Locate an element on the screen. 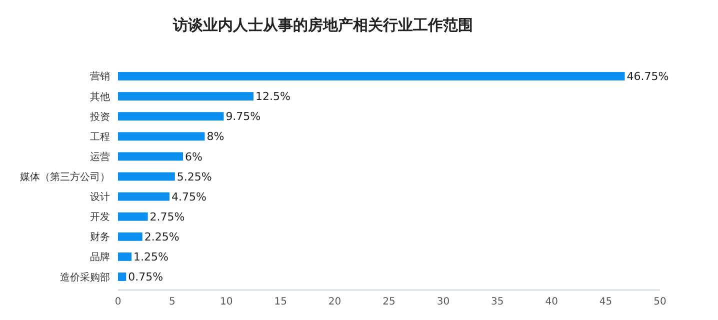 This screenshot has height=320, width=718. x-tick-label: 50 is located at coordinates (660, 302).